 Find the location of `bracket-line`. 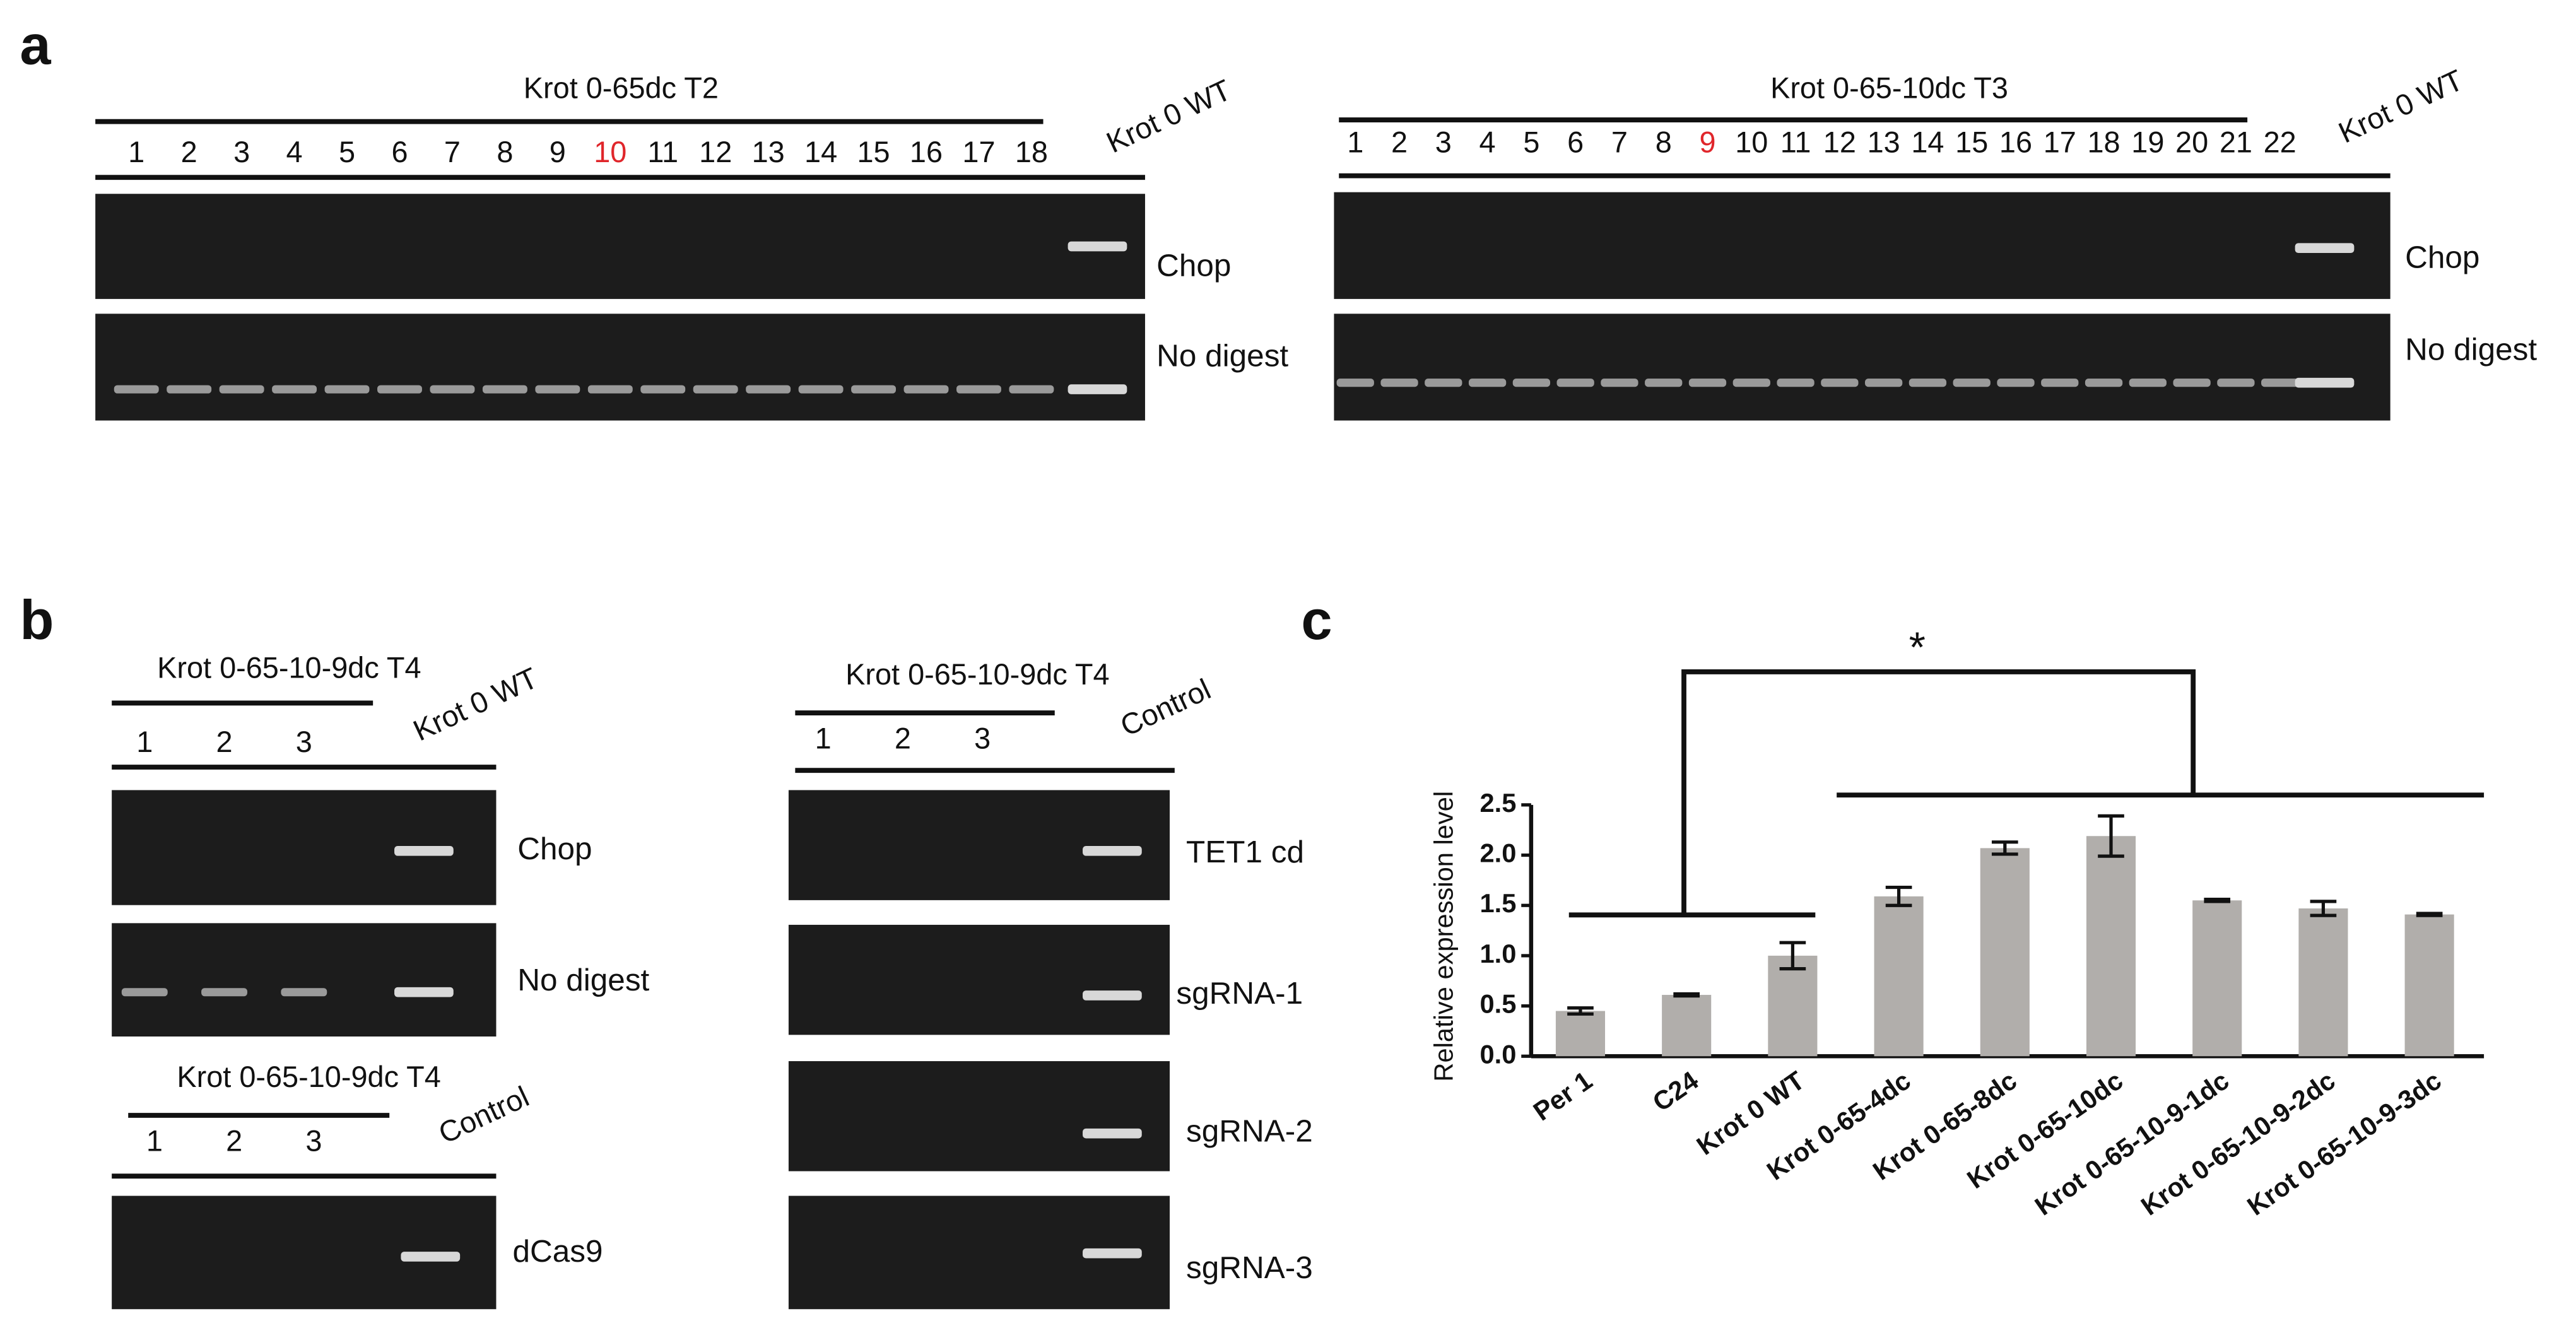

bracket-line is located at coordinates (1938, 792).